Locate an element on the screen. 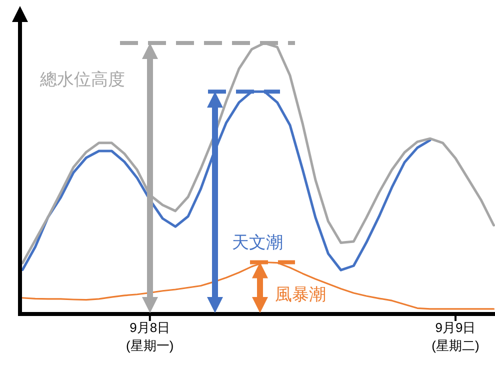 The width and height of the screenshot is (495, 377). text: 總水位高度 is located at coordinates (82, 79).